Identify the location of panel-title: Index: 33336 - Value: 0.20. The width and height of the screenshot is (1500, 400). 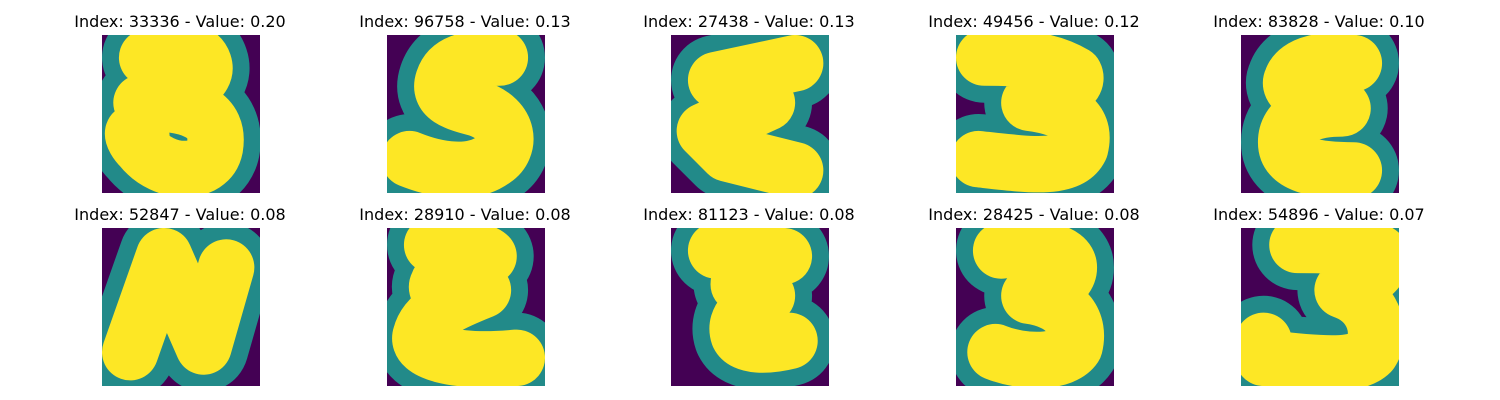
(180, 22).